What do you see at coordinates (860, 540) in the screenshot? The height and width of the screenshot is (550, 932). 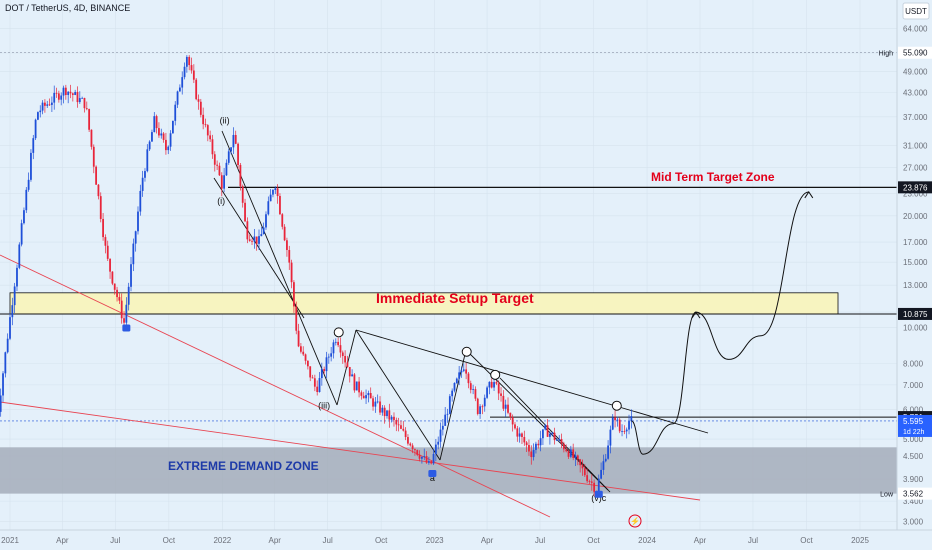 I see `time-tick-label: 2025` at bounding box center [860, 540].